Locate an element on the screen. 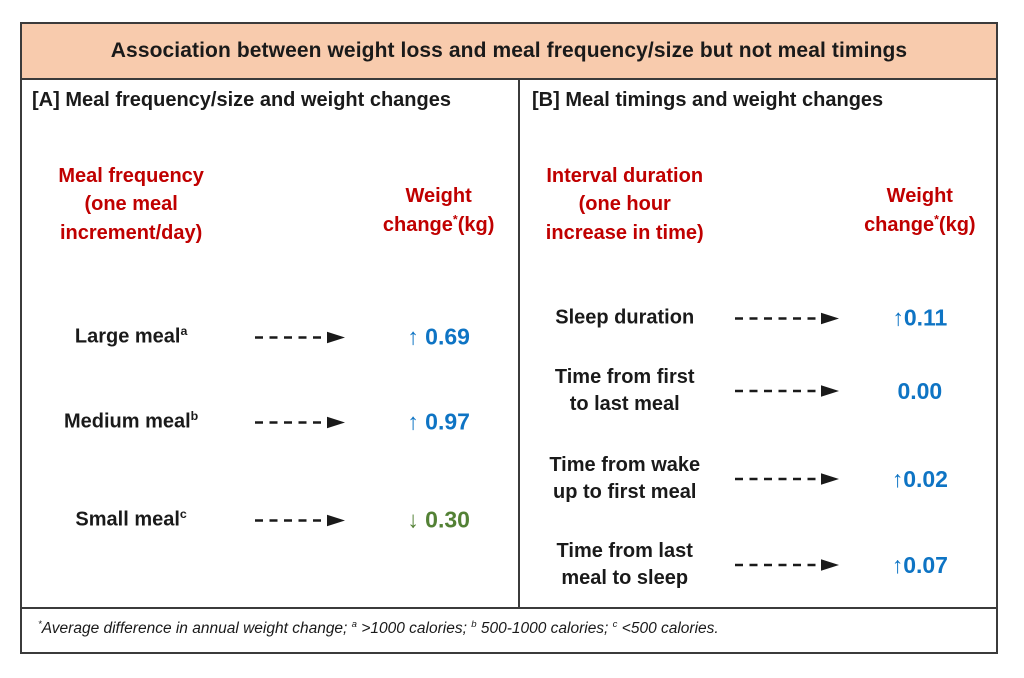  row-label: Small mealc is located at coordinates (131, 518).